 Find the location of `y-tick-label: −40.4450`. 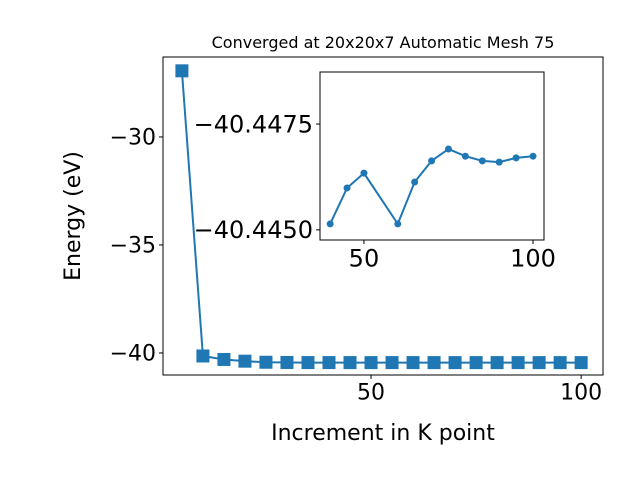

y-tick-label: −40.4450 is located at coordinates (253, 230).